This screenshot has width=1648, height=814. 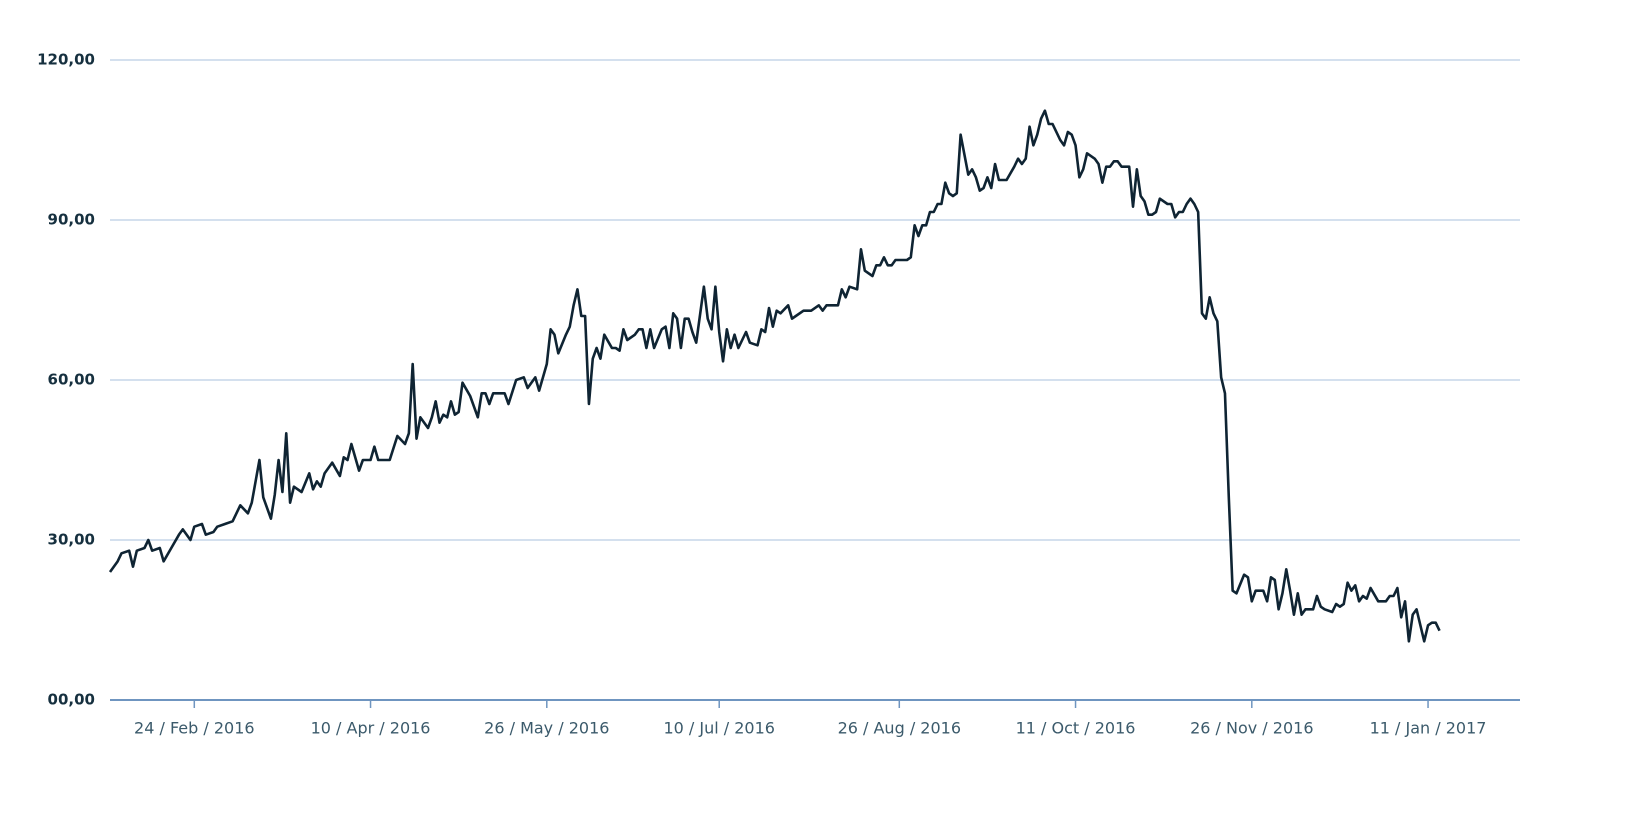 I want to click on x-tick-label: 26 / Aug / 2016, so click(x=899, y=728).